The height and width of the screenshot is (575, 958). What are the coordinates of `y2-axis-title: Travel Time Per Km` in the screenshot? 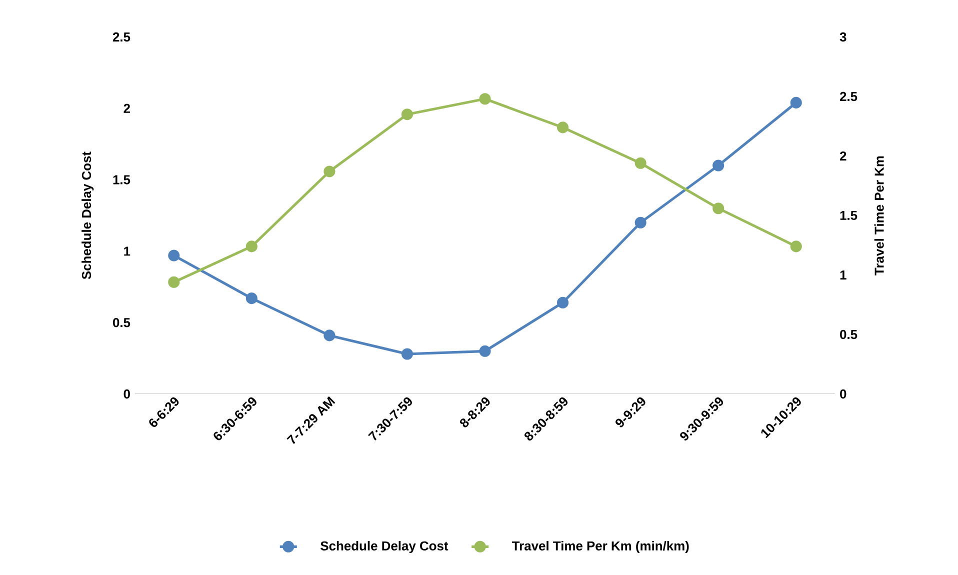 It's located at (879, 216).